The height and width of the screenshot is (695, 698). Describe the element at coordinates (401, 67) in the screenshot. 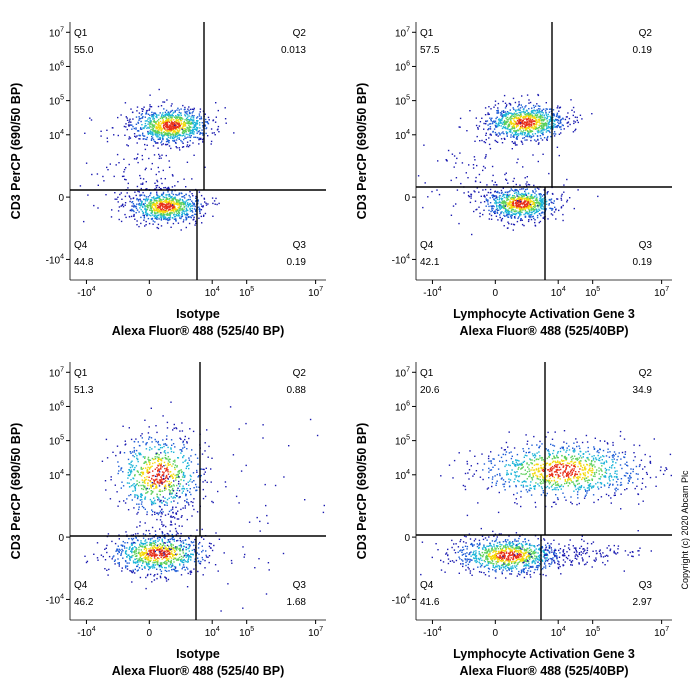

I see `tick-base: 10` at that location.